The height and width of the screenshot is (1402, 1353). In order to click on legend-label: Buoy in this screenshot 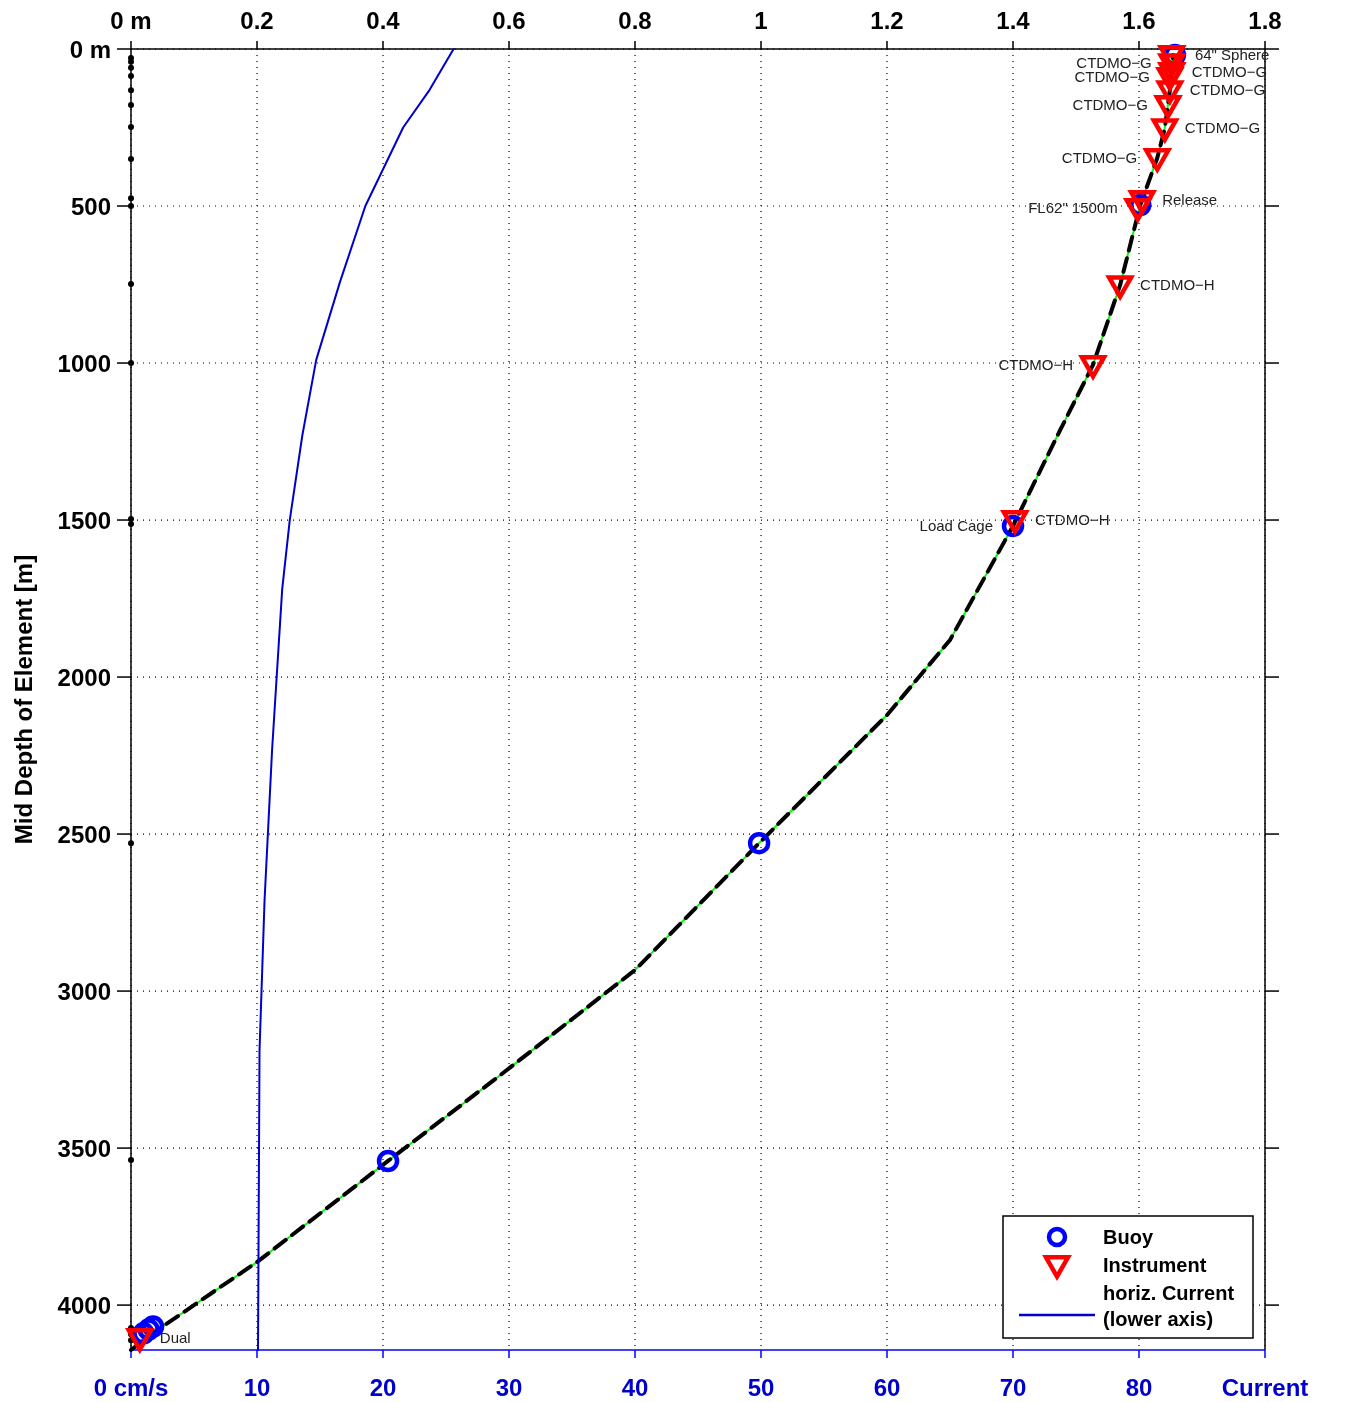, I will do `click(1128, 1237)`.